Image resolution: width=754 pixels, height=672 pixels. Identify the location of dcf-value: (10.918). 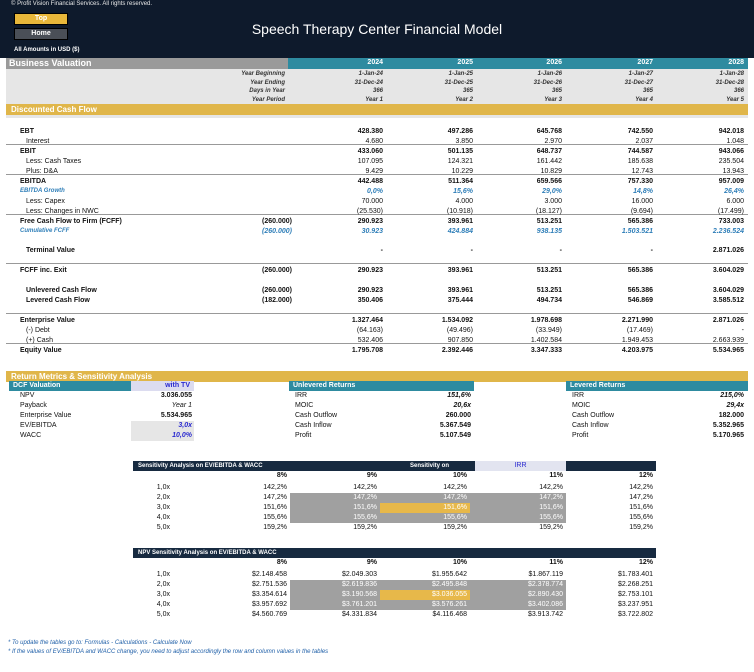
(459, 211).